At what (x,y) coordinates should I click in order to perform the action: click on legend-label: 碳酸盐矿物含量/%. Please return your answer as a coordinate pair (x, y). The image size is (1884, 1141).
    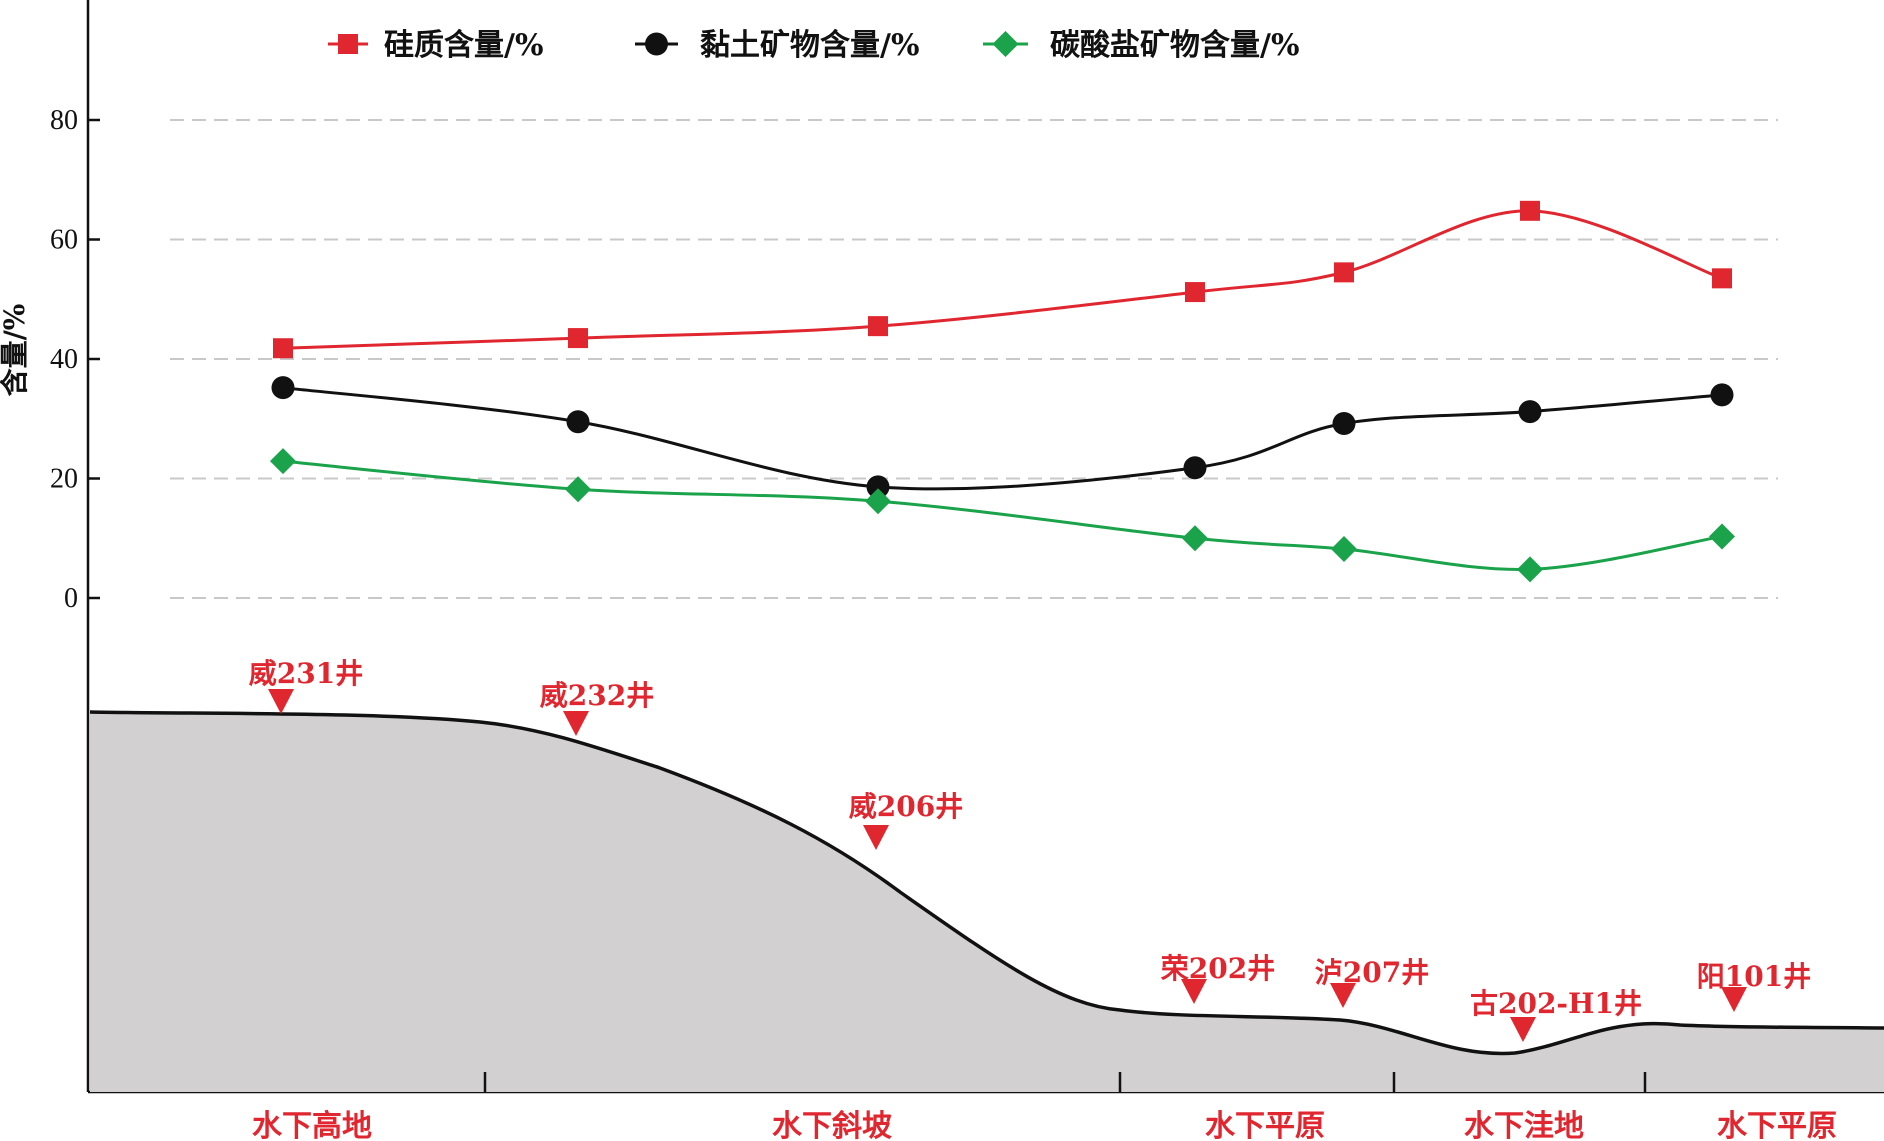
    Looking at the image, I should click on (1174, 45).